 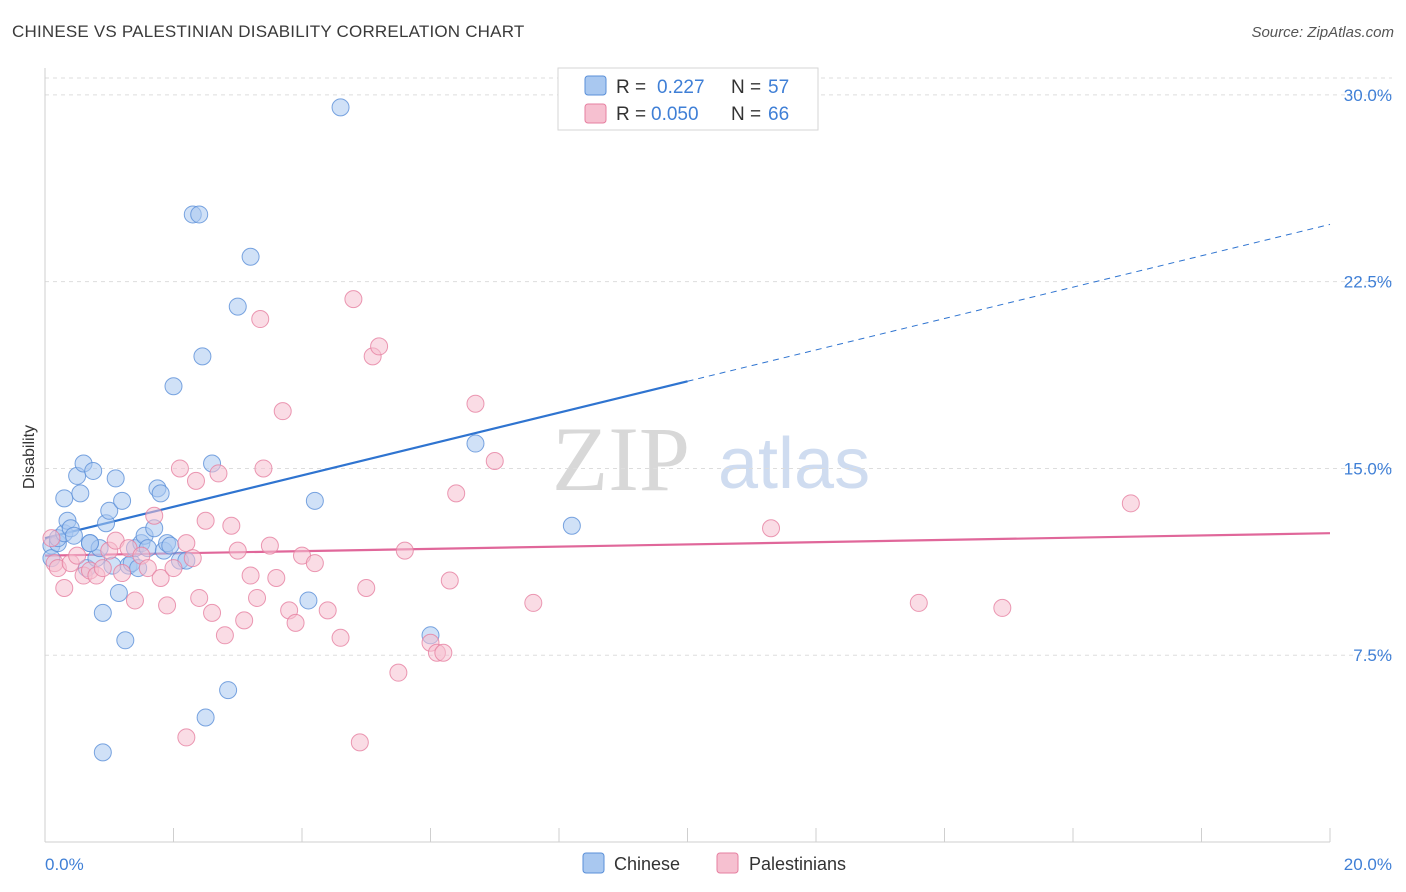 I want to click on legend-n-value-chinese: 57, so click(x=778, y=87).